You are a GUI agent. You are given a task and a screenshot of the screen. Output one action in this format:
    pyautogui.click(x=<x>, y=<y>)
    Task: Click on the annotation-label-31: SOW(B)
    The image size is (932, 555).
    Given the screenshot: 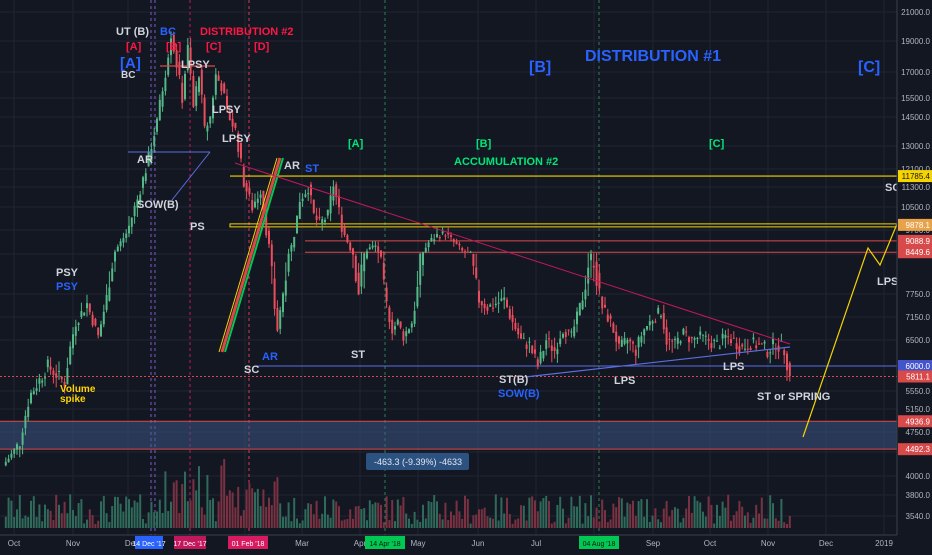 What is the action you would take?
    pyautogui.click(x=519, y=394)
    